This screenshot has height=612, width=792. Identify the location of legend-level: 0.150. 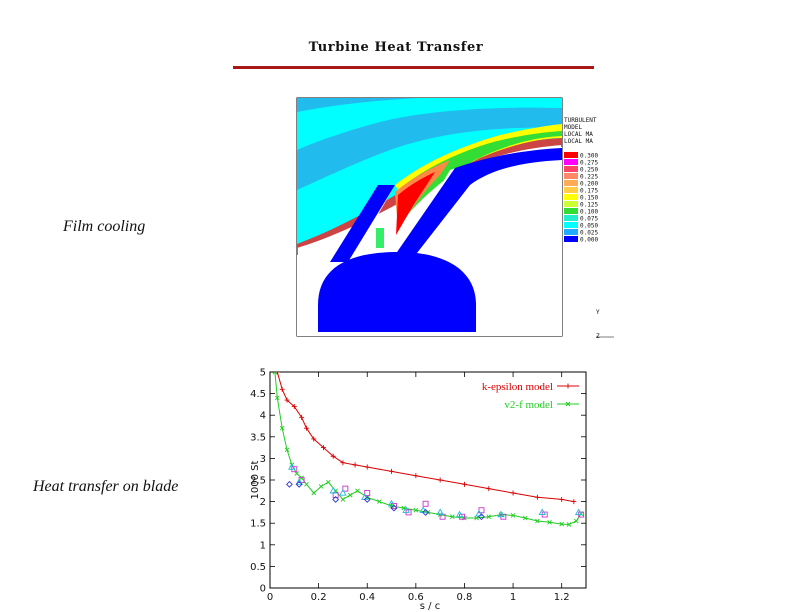
(589, 198).